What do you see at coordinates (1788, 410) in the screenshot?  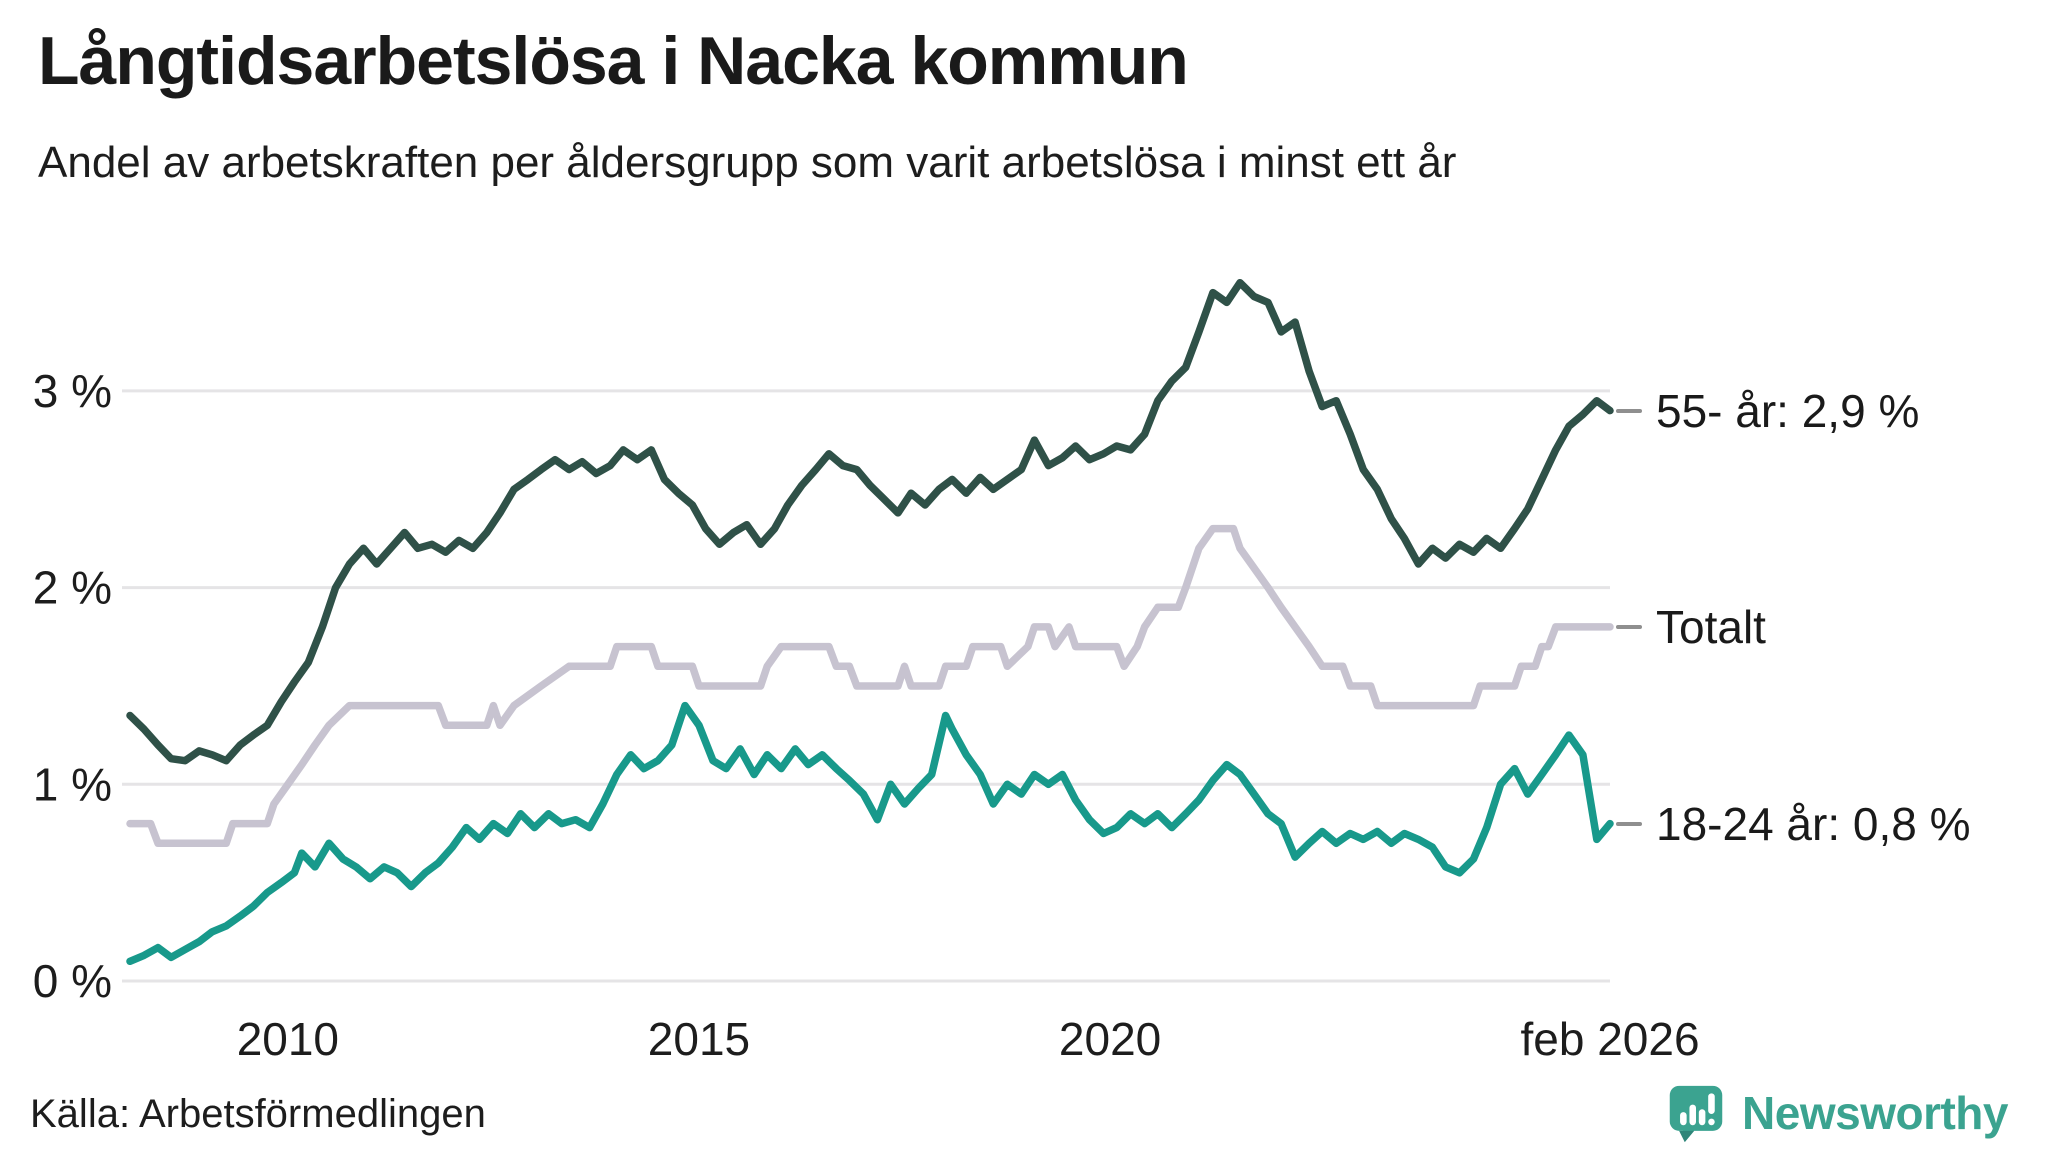 I see `series-label-text: 55- år: 2,9 %` at bounding box center [1788, 410].